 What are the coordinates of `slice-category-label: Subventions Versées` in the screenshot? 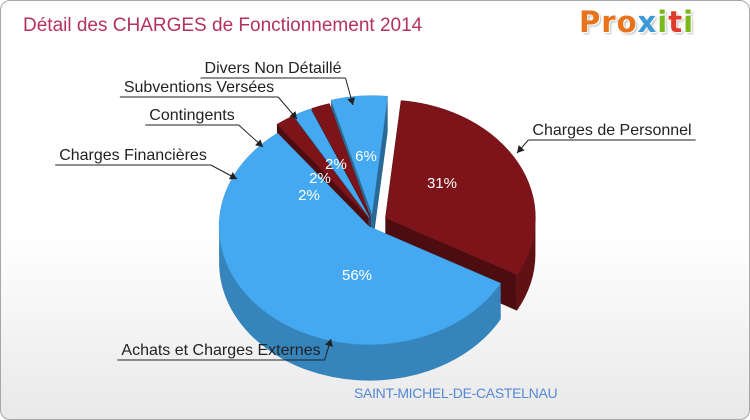 It's located at (199, 87).